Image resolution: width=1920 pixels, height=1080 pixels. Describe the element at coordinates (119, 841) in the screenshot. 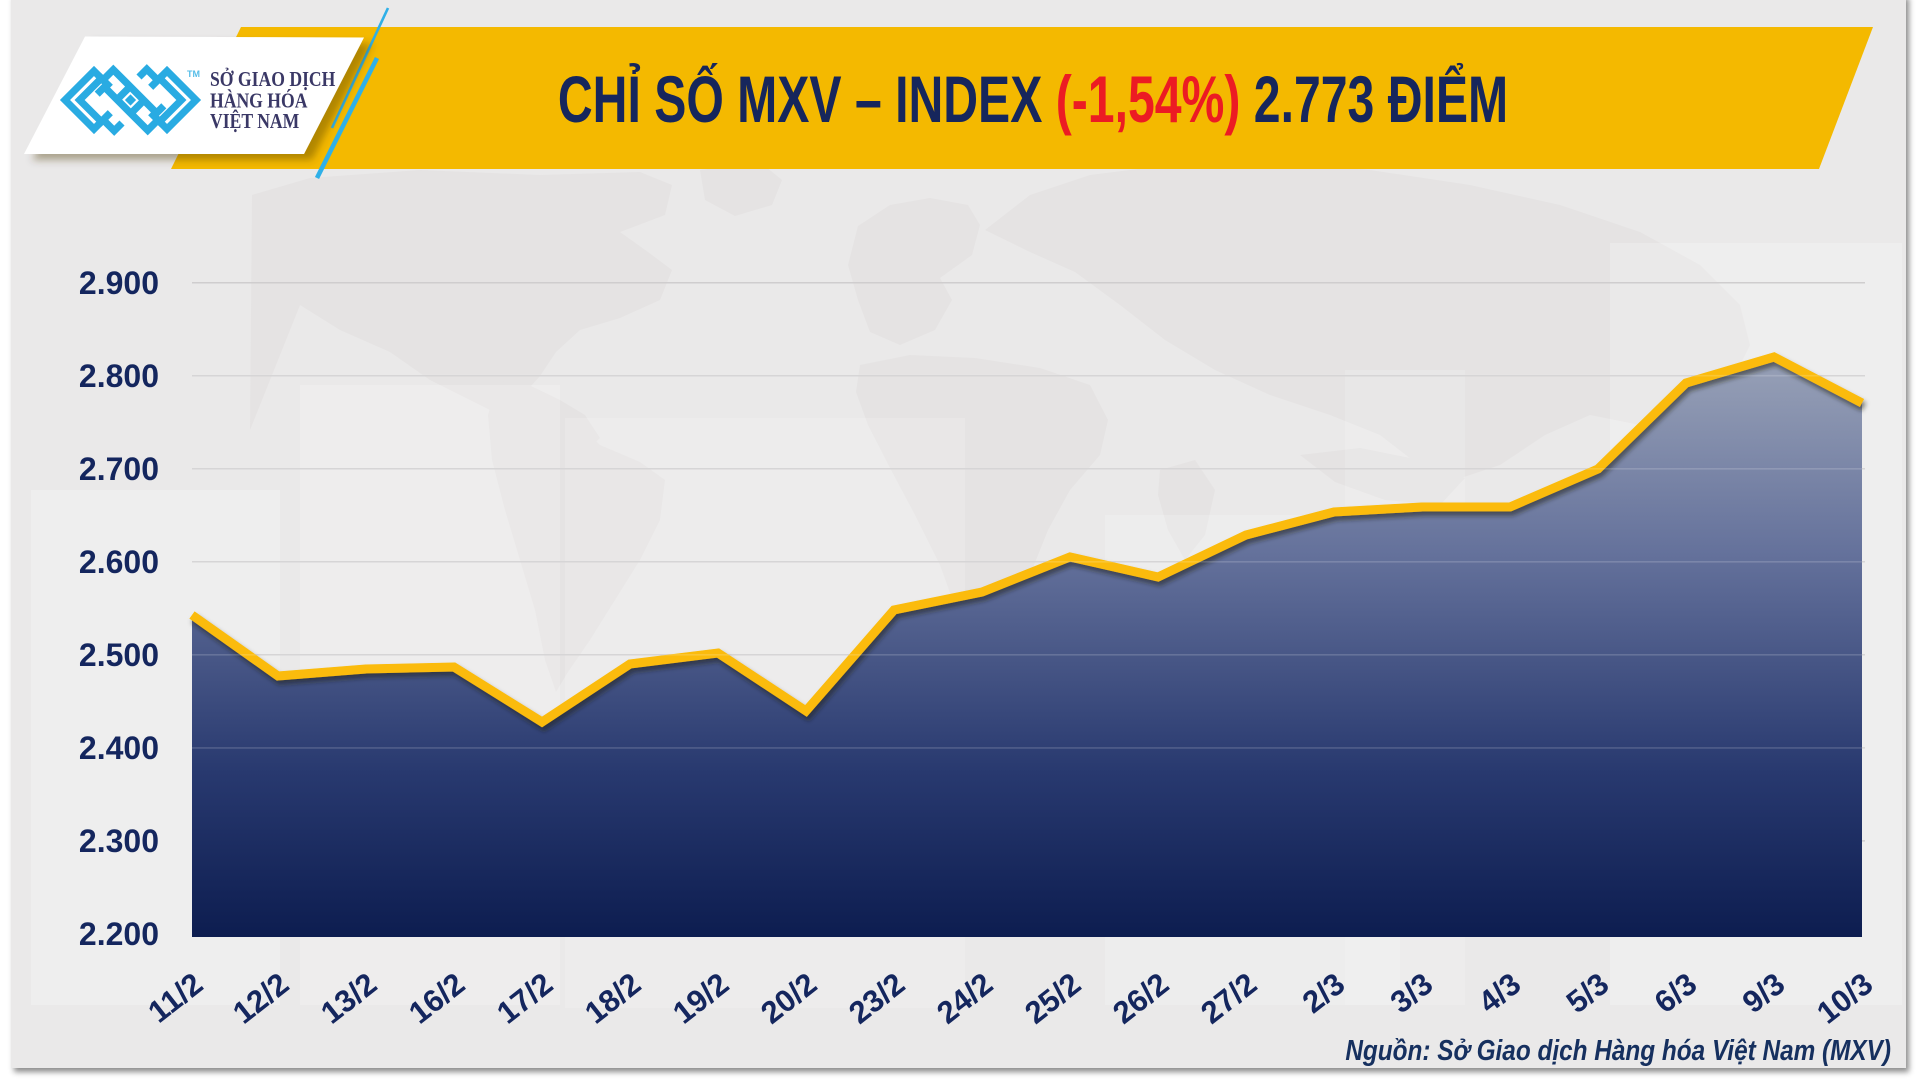

I see `svg-text: 2.300` at that location.